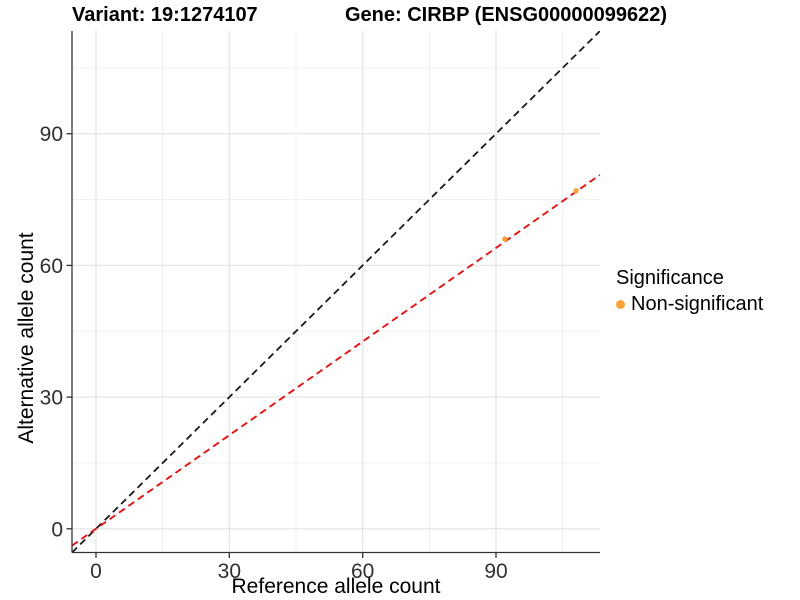  What do you see at coordinates (96, 571) in the screenshot?
I see `x-tick-label: 0` at bounding box center [96, 571].